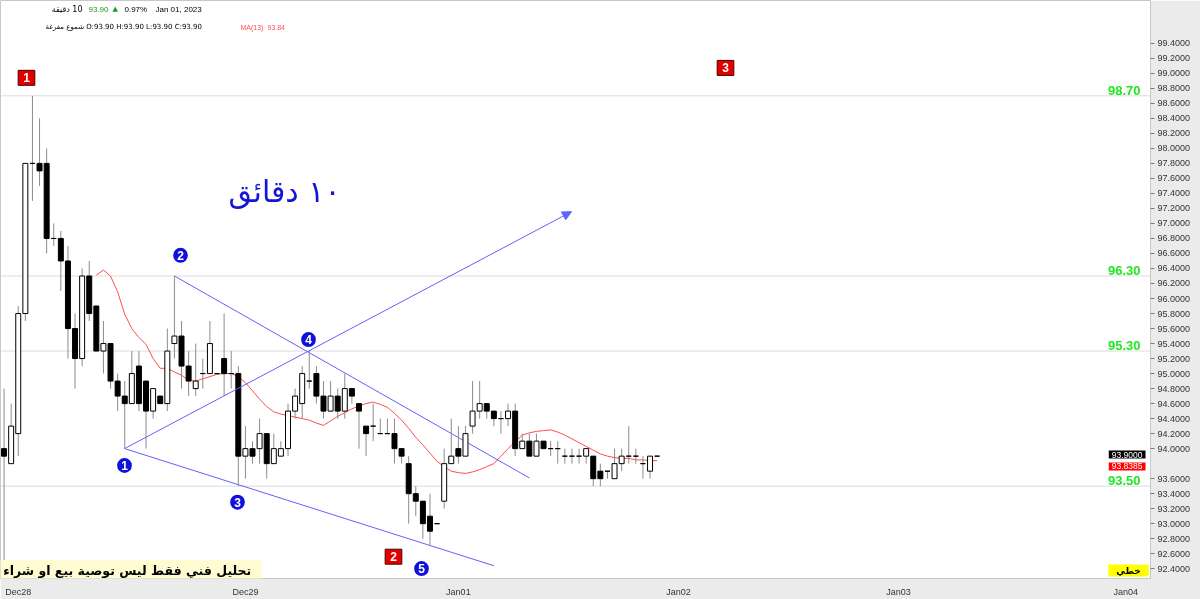 The height and width of the screenshot is (599, 1200). I want to click on annotation: 5, so click(422, 569).